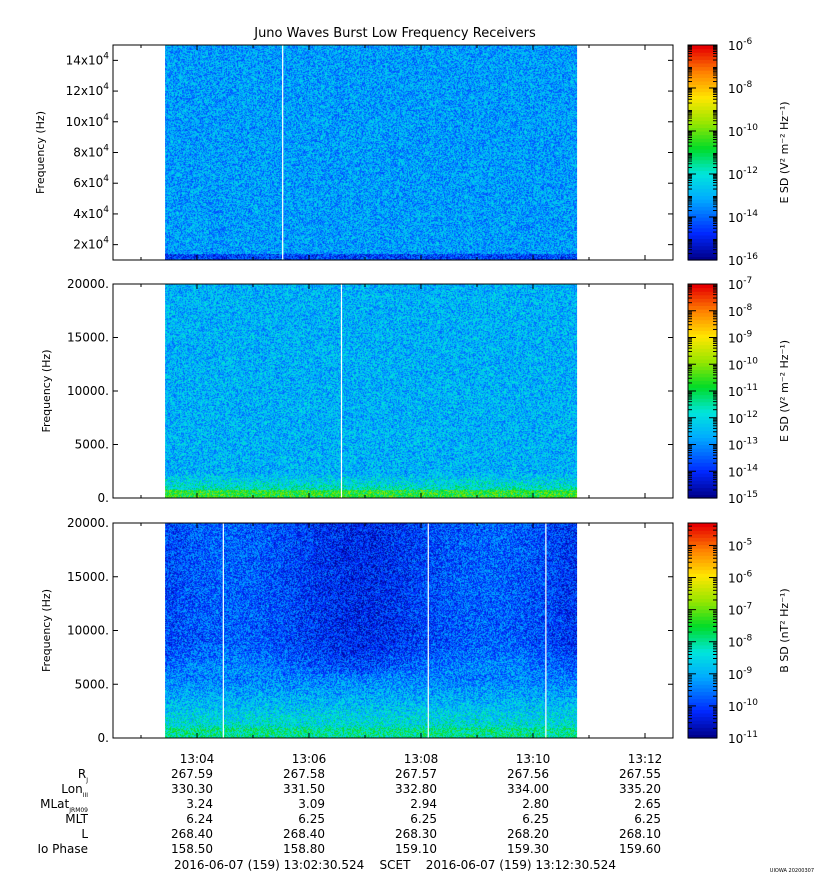 This screenshot has width=815, height=880. I want to click on colorbar-tick-label: 10⁻¹⁴, so click(743, 217).